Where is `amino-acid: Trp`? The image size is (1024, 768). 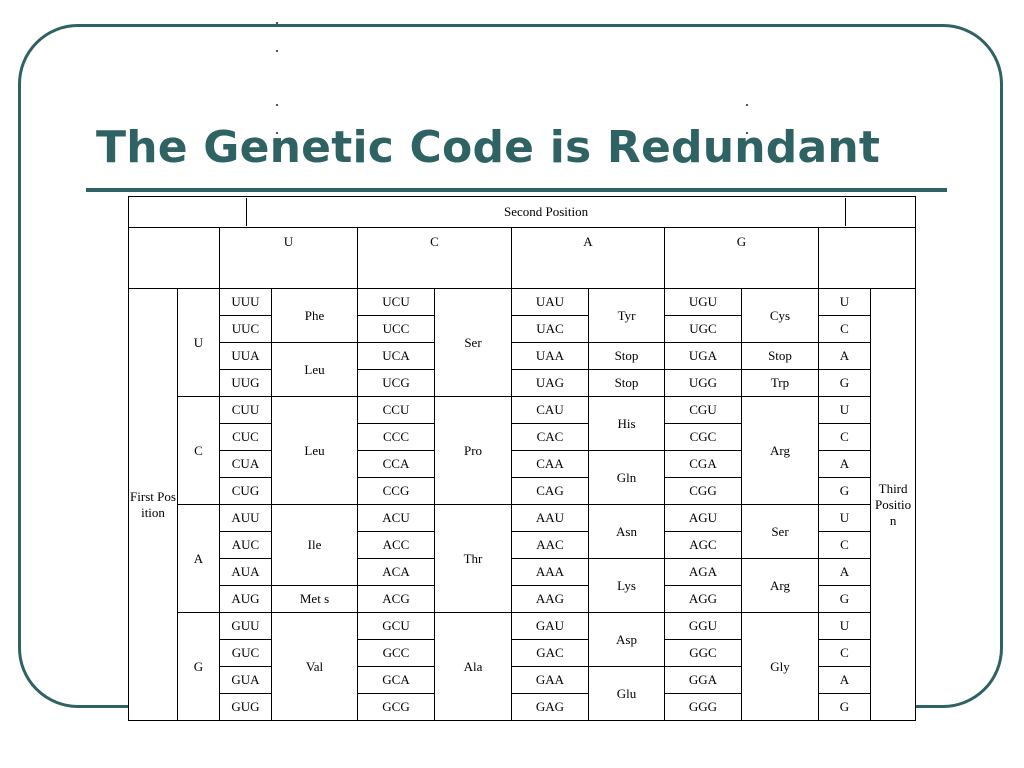 amino-acid: Trp is located at coordinates (780, 383).